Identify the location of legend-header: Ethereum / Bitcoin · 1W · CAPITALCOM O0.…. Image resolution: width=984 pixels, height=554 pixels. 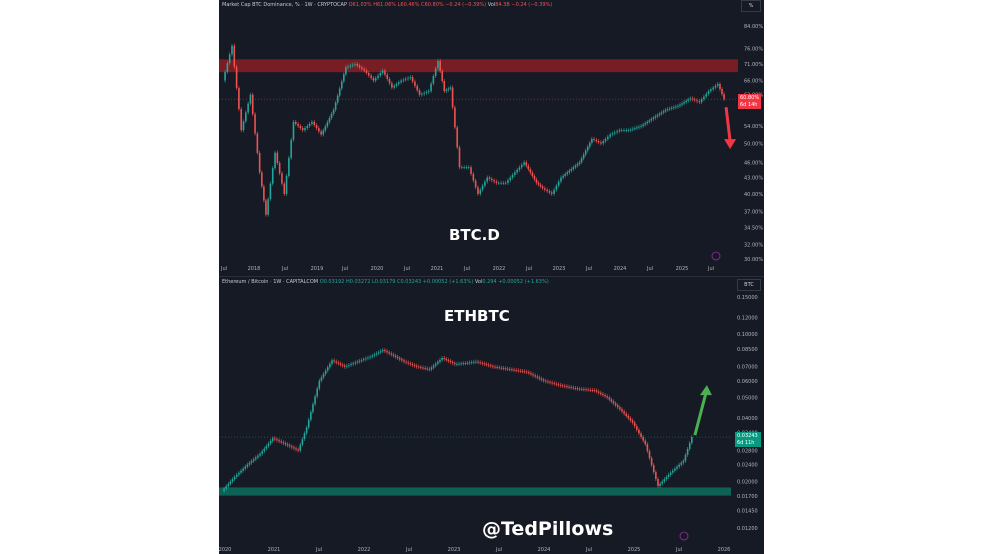
(385, 282).